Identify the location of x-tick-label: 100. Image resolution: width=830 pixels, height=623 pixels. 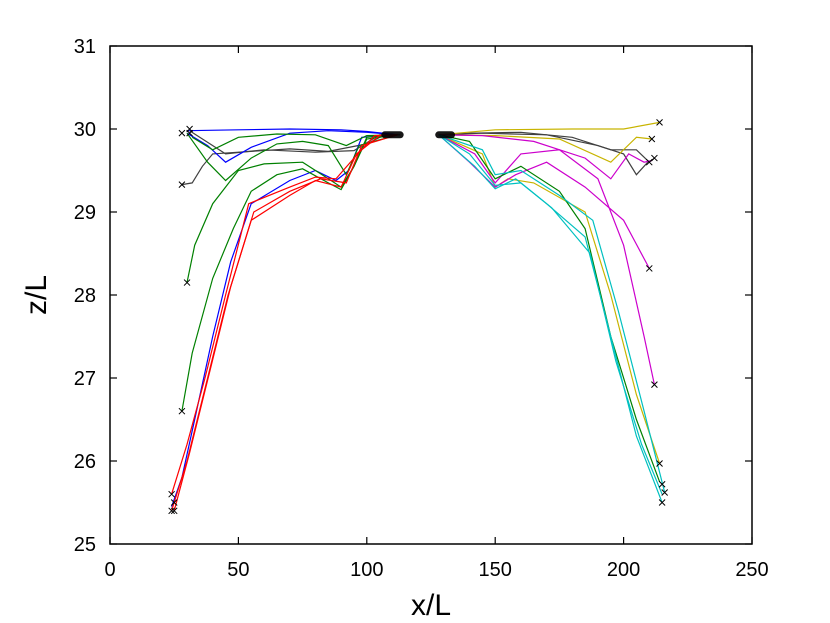
(366, 570).